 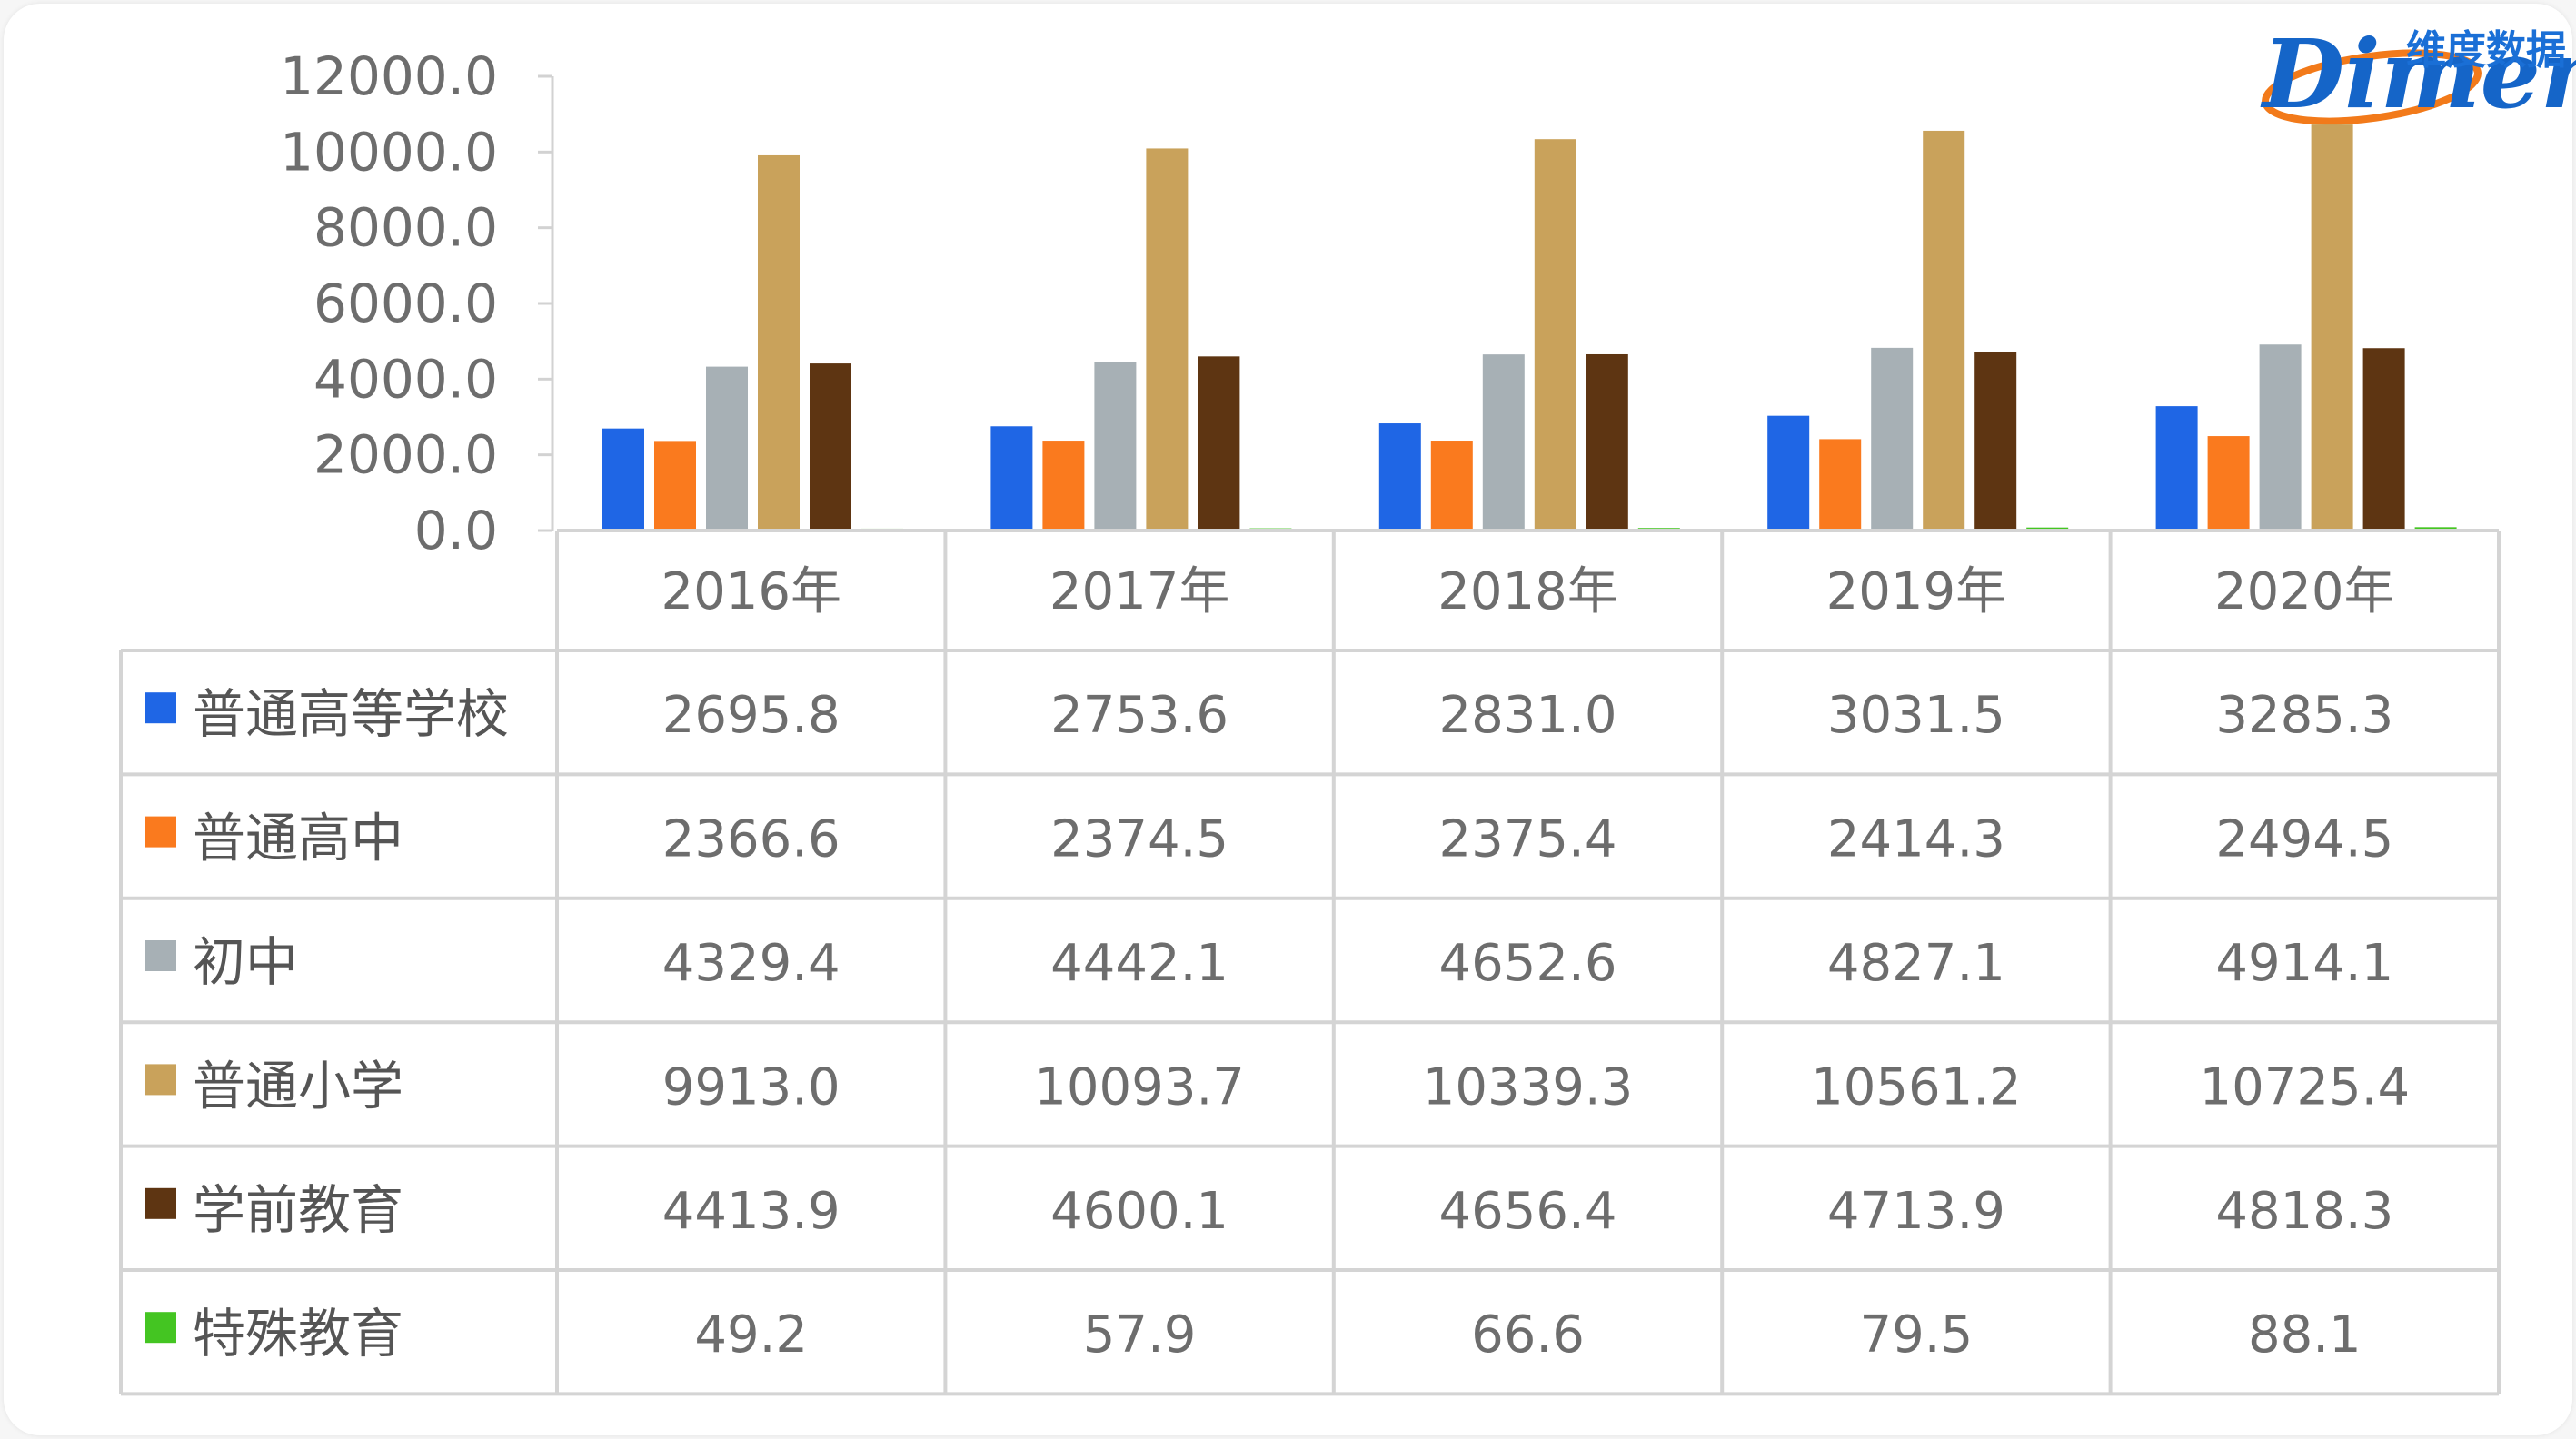 What do you see at coordinates (389, 76) in the screenshot?
I see `y-tick-label: 12000.0` at bounding box center [389, 76].